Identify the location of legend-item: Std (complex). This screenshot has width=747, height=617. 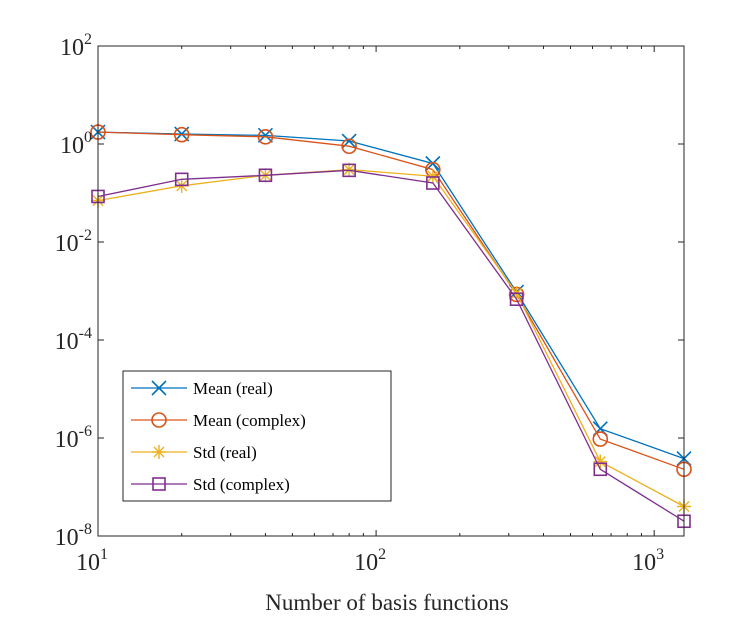
(210, 484).